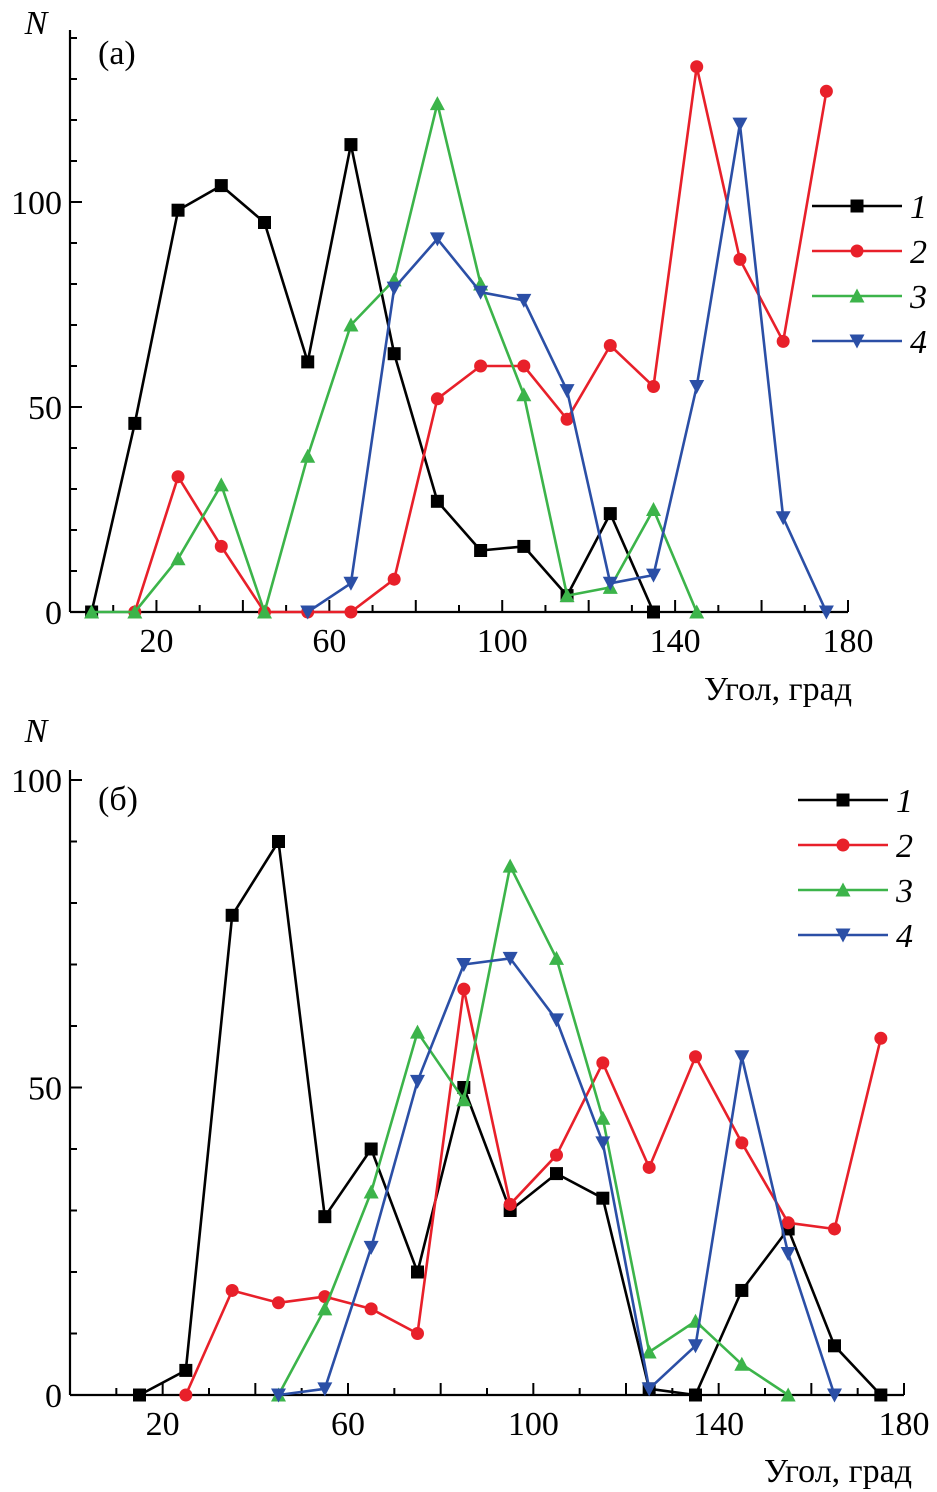 This screenshot has height=1492, width=937. Describe the element at coordinates (718, 1424) in the screenshot. I see `x-tick-label: 140` at that location.